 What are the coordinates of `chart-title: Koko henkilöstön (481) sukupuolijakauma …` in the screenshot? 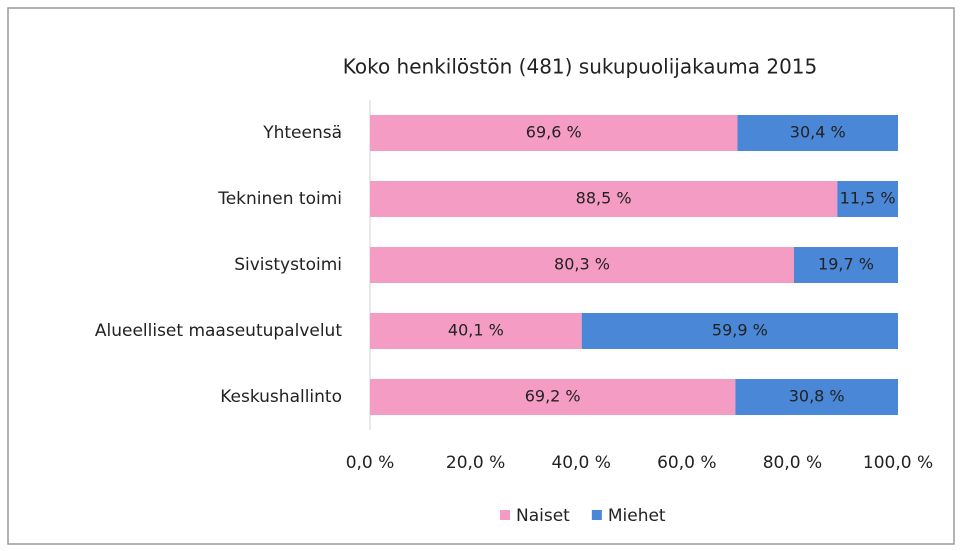 It's located at (580, 67).